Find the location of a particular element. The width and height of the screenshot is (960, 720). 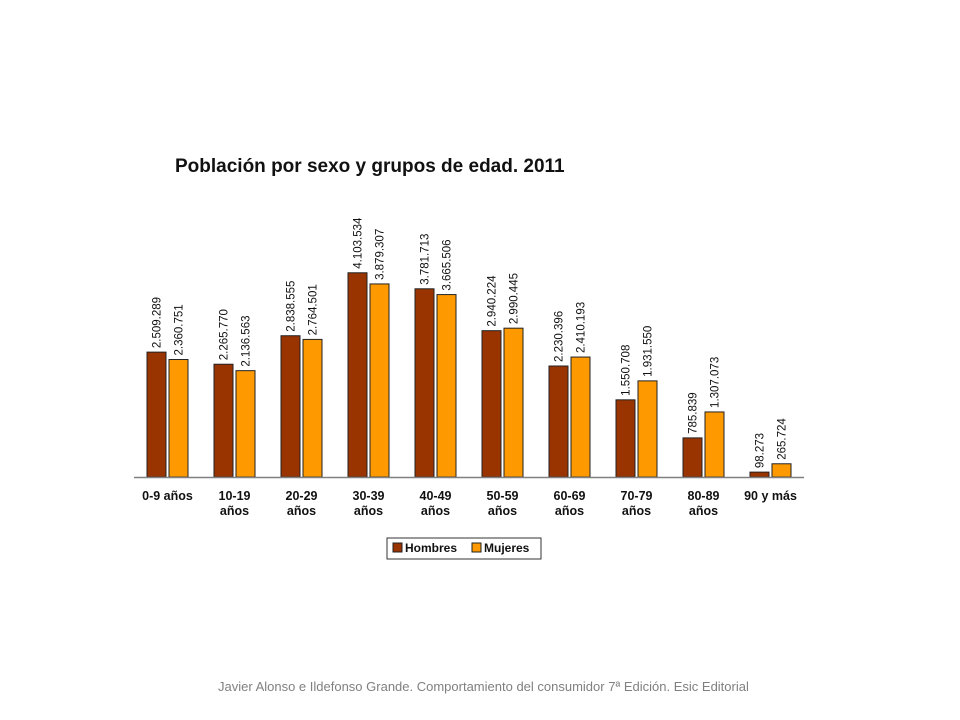

category-label-2: 20-29 años is located at coordinates (302, 503).